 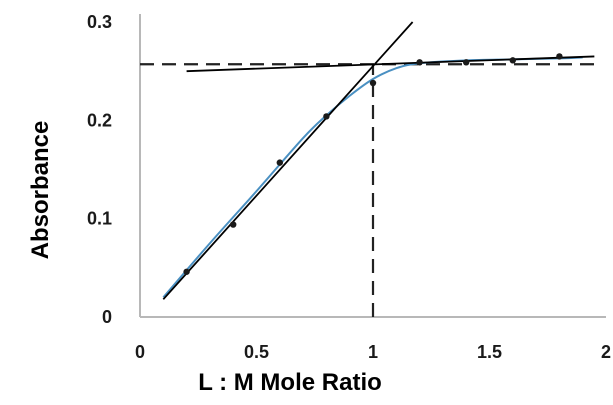 I want to click on tangent-line, so click(x=390, y=64).